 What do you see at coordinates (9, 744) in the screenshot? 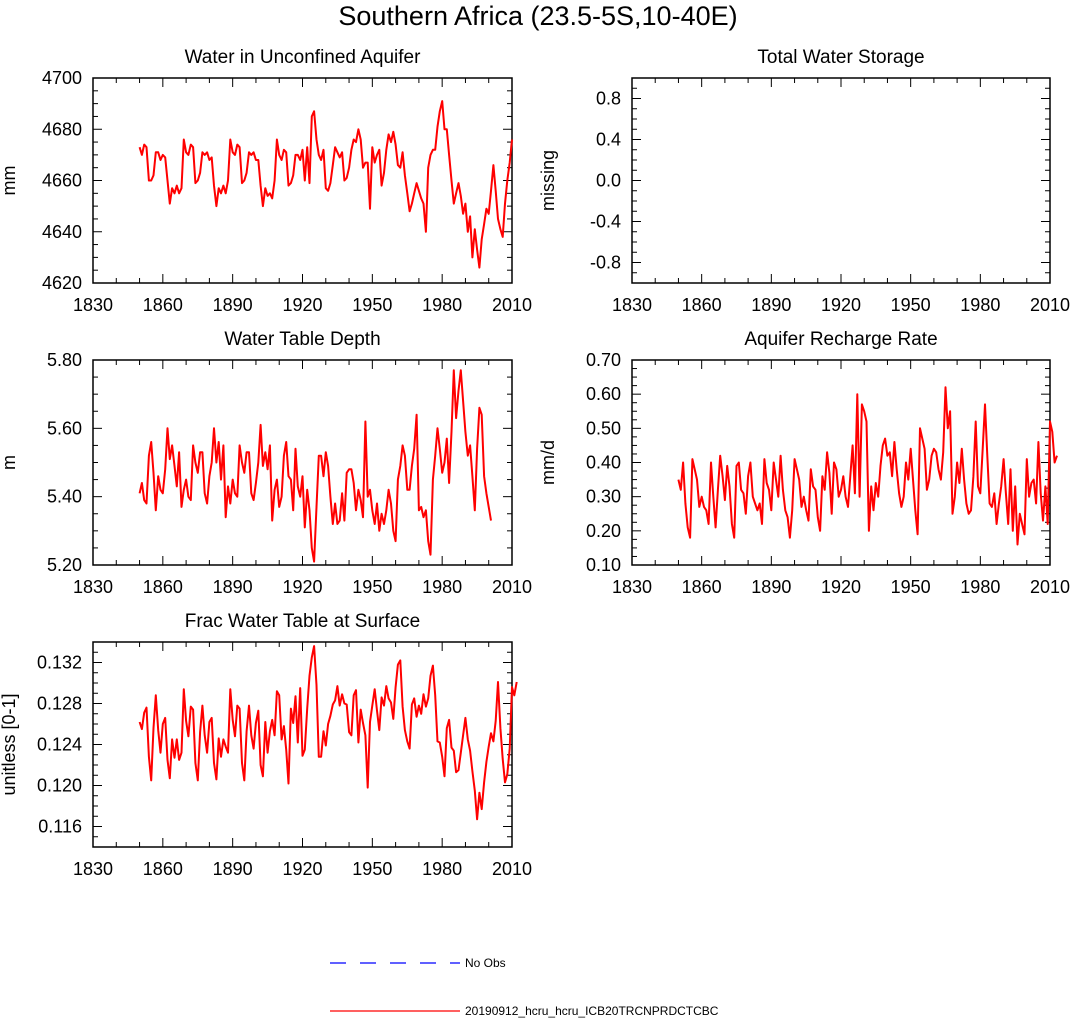
I see `y-axis-label: unitless [0-1]` at bounding box center [9, 744].